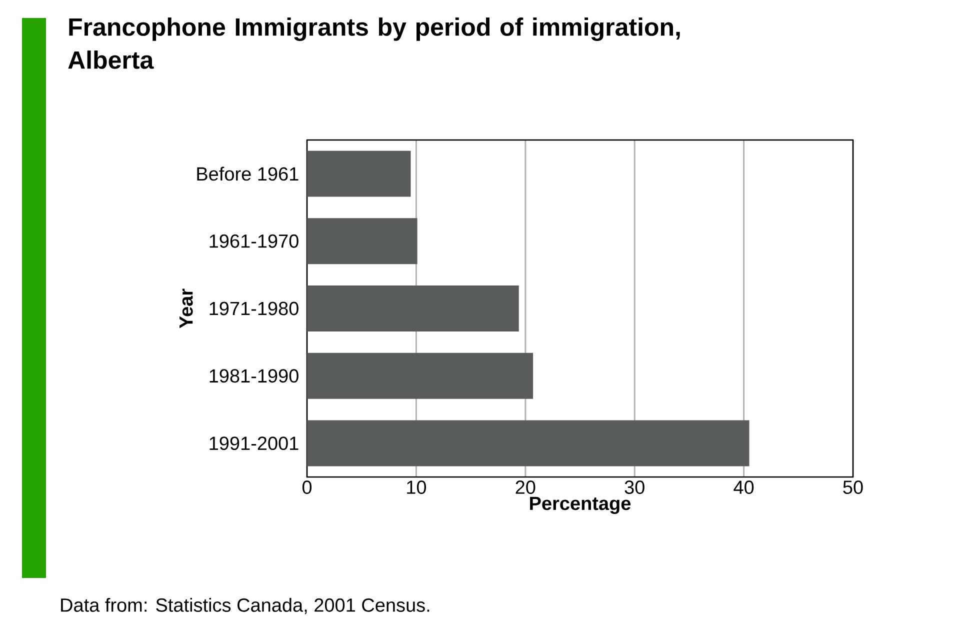 The width and height of the screenshot is (960, 626). Describe the element at coordinates (416, 487) in the screenshot. I see `x-tick-label: 10` at that location.